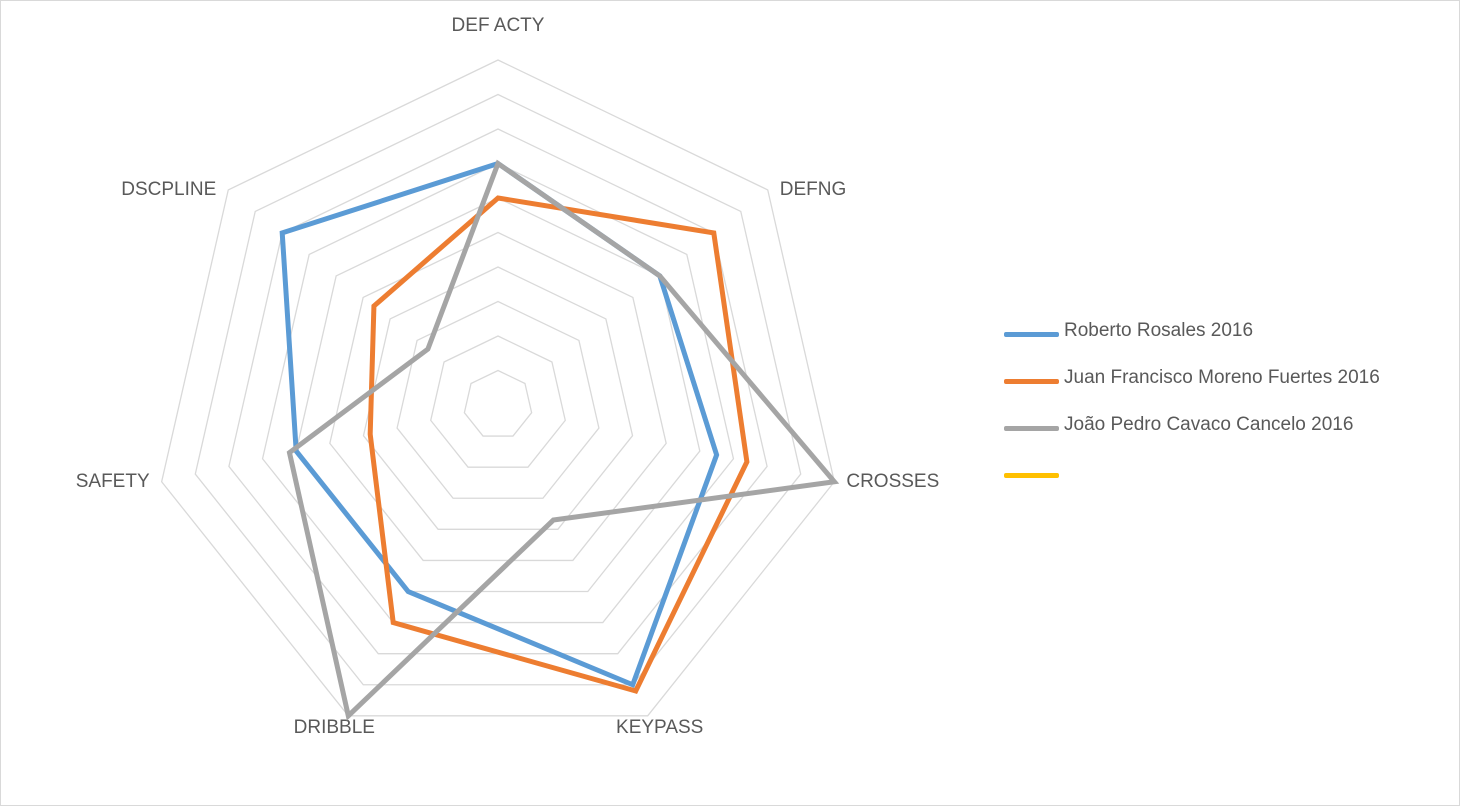  What do you see at coordinates (892, 481) in the screenshot?
I see `axis-label: CROSSES` at bounding box center [892, 481].